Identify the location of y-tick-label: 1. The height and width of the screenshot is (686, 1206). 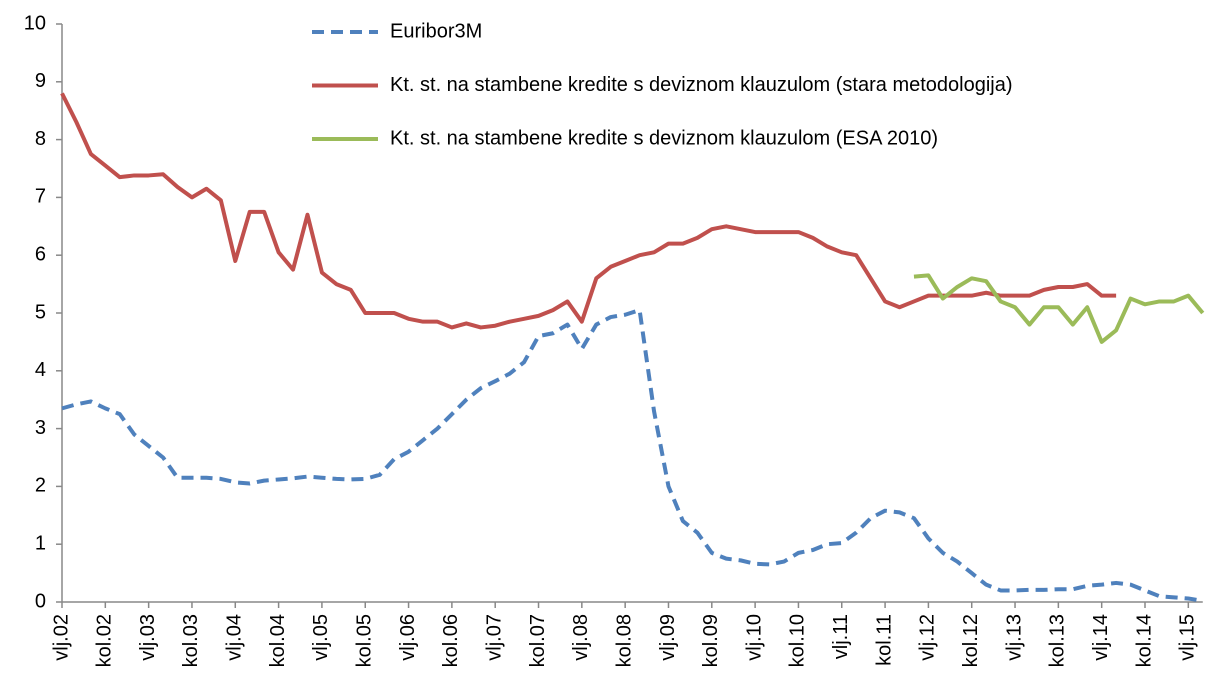
(40, 543).